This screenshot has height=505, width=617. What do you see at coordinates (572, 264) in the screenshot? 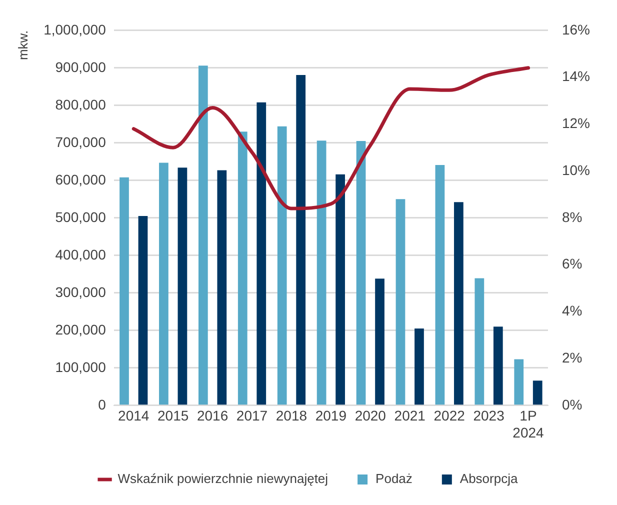
I see `y2-tick-label: 6%` at bounding box center [572, 264].